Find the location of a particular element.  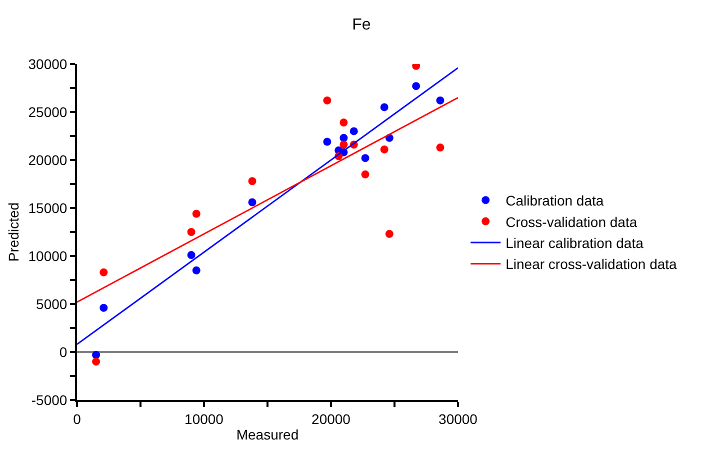

x-axis-title: Measured is located at coordinates (267, 434).